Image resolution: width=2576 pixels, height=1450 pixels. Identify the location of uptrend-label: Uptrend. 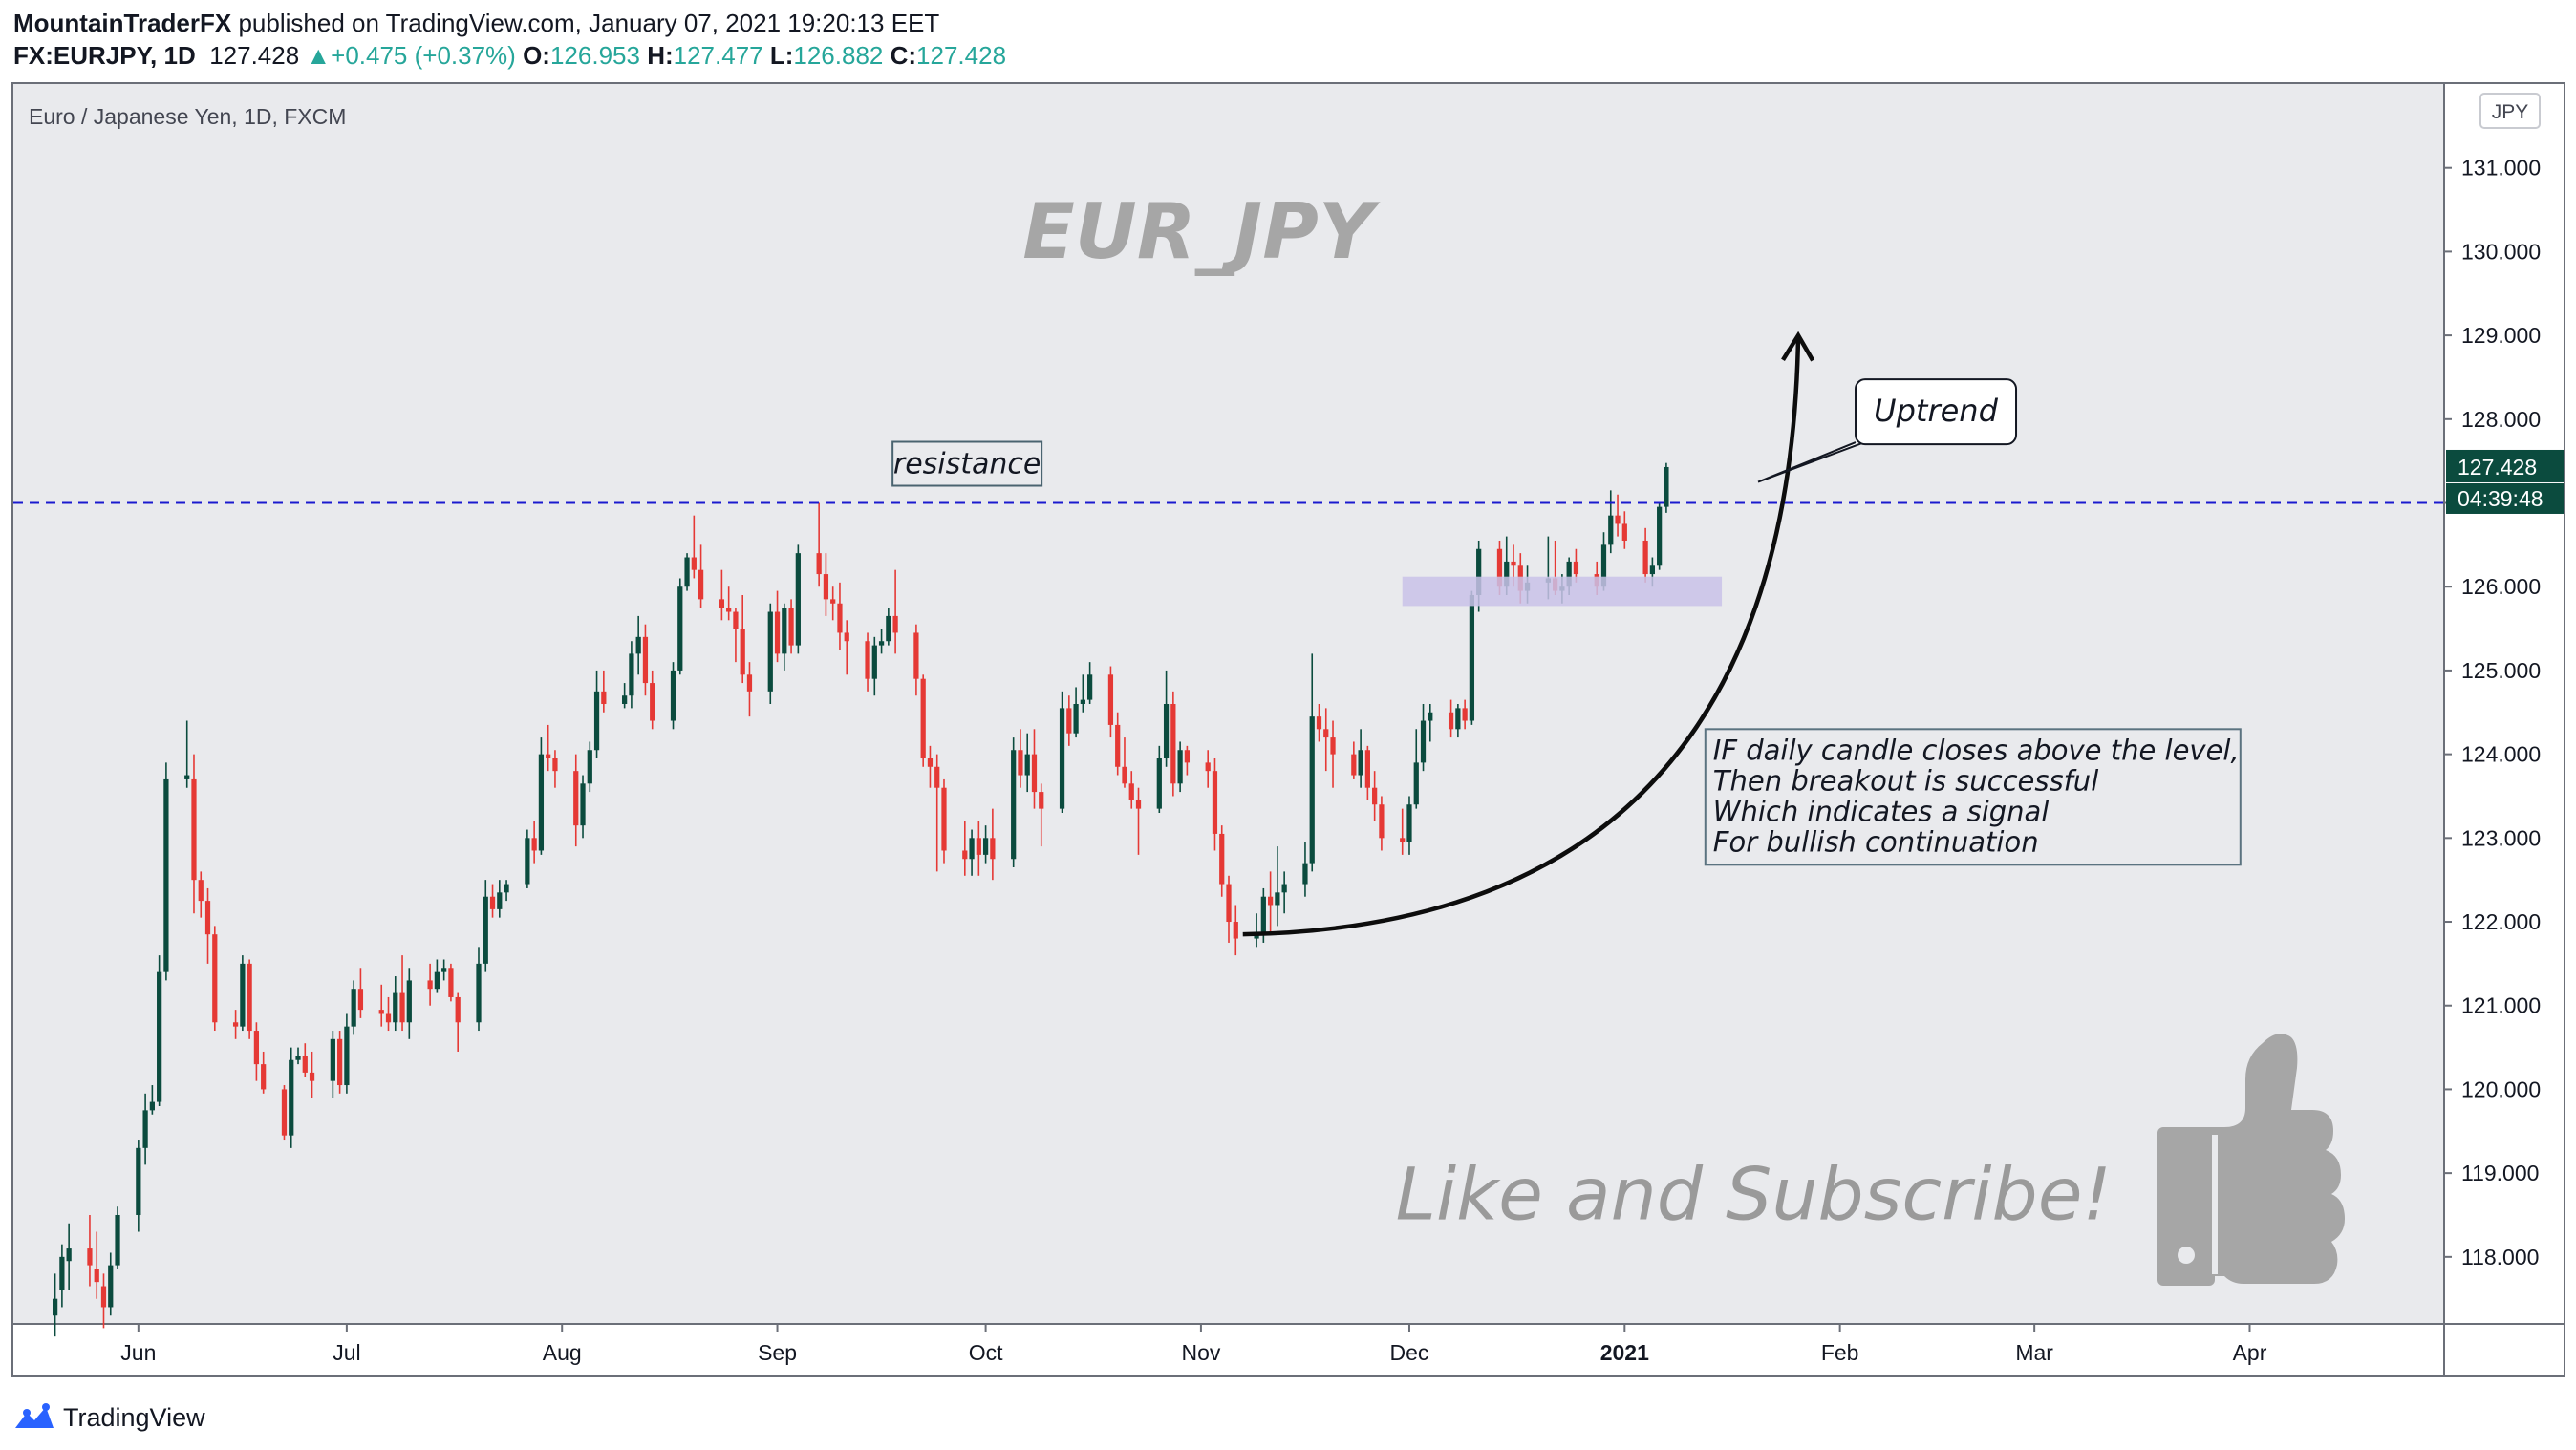
(1936, 411).